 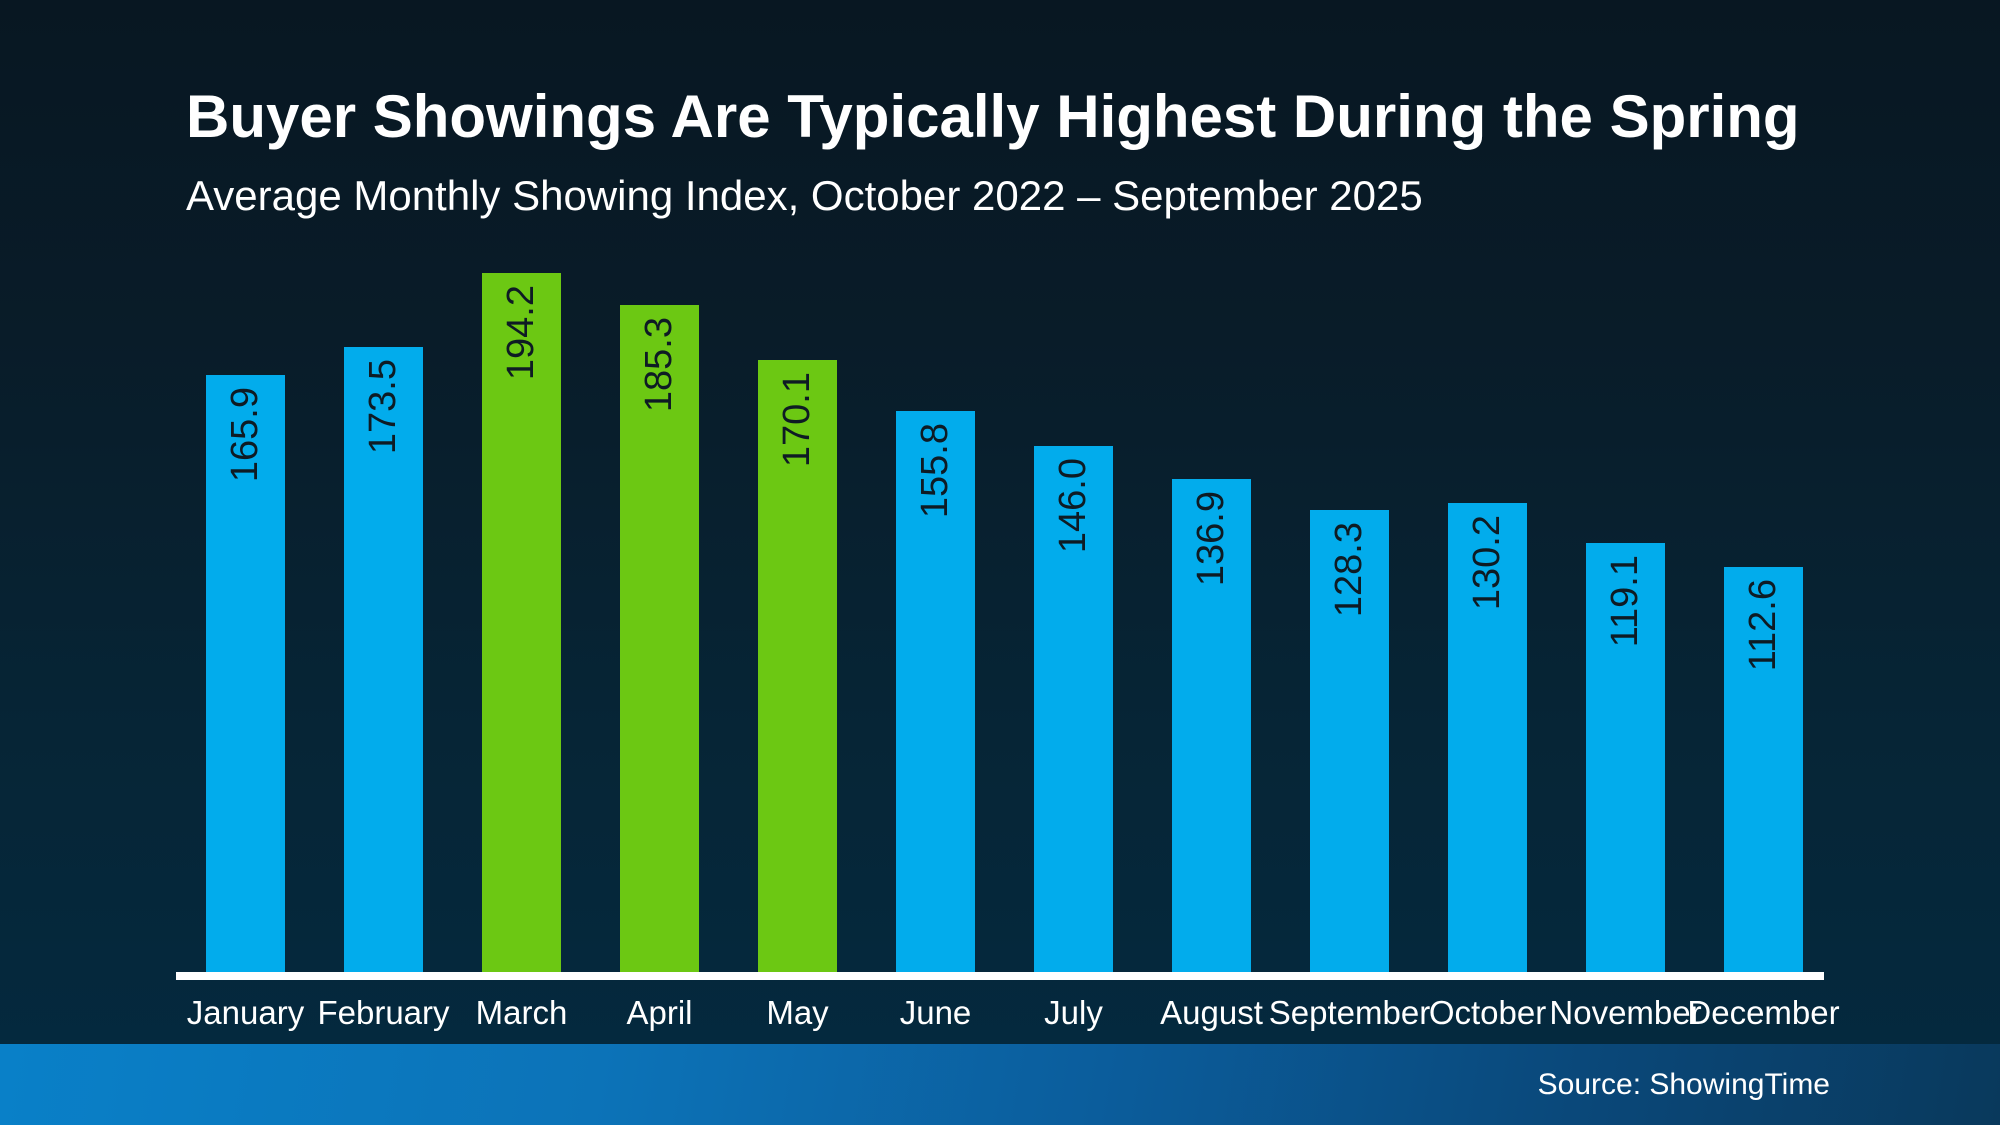 I want to click on month-label-february: February, so click(x=383, y=1012).